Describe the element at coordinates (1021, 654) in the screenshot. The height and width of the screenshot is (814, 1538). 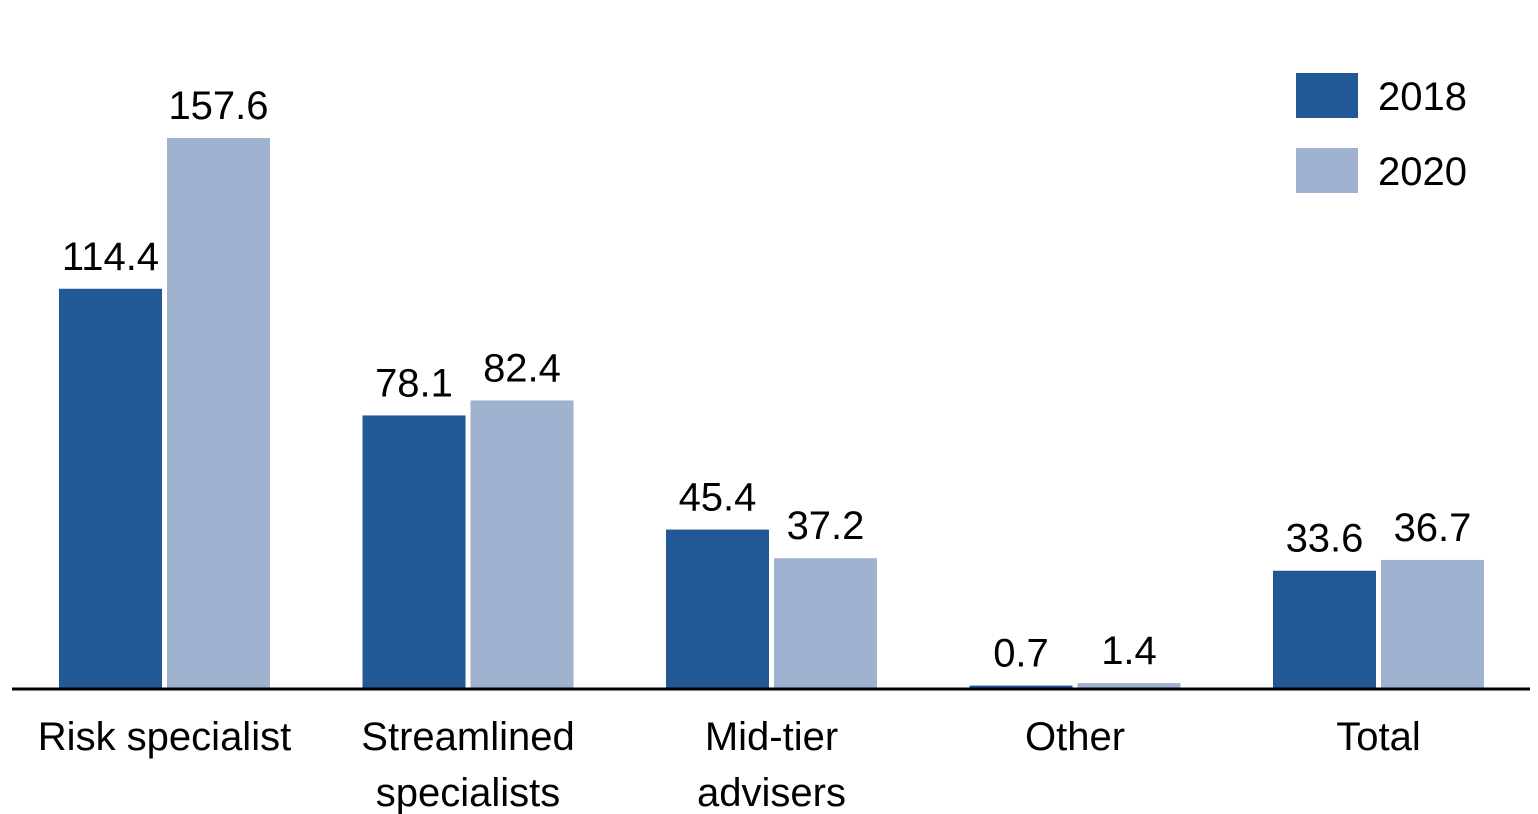
I see `value-label-2018-3: 0.7` at that location.